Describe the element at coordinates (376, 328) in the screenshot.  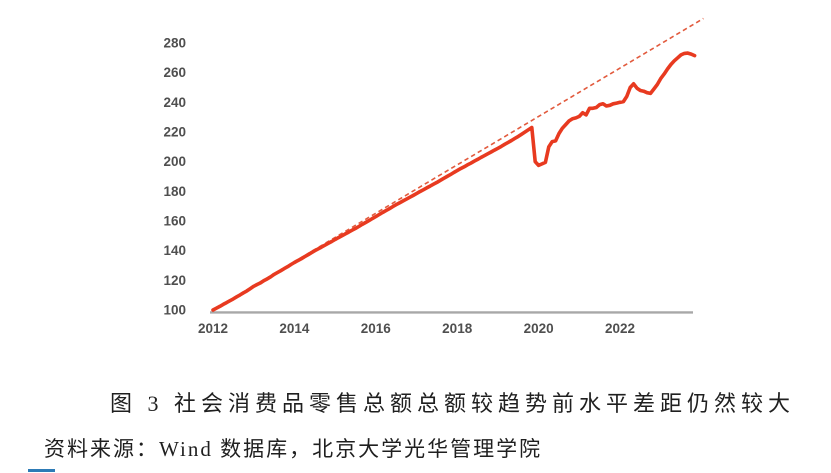
I see `x-tick-label: 2016` at that location.